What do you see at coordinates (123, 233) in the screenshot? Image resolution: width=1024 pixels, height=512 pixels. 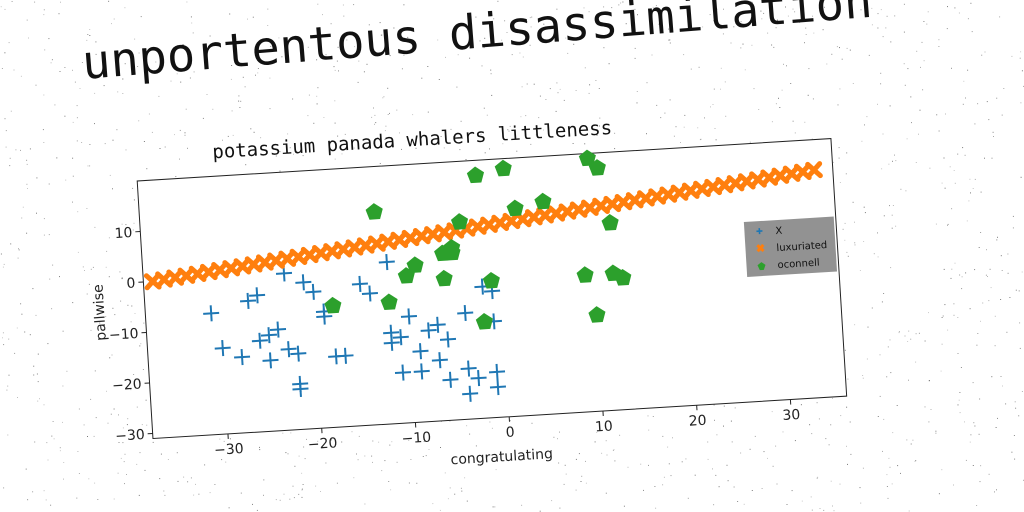 I see `y-tick-label: 10` at bounding box center [123, 233].